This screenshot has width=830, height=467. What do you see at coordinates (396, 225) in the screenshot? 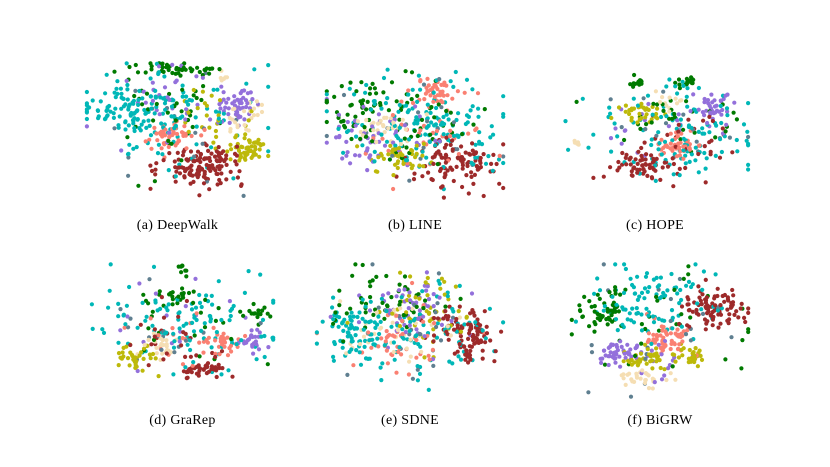
I see `caption-label: (b)` at bounding box center [396, 225].